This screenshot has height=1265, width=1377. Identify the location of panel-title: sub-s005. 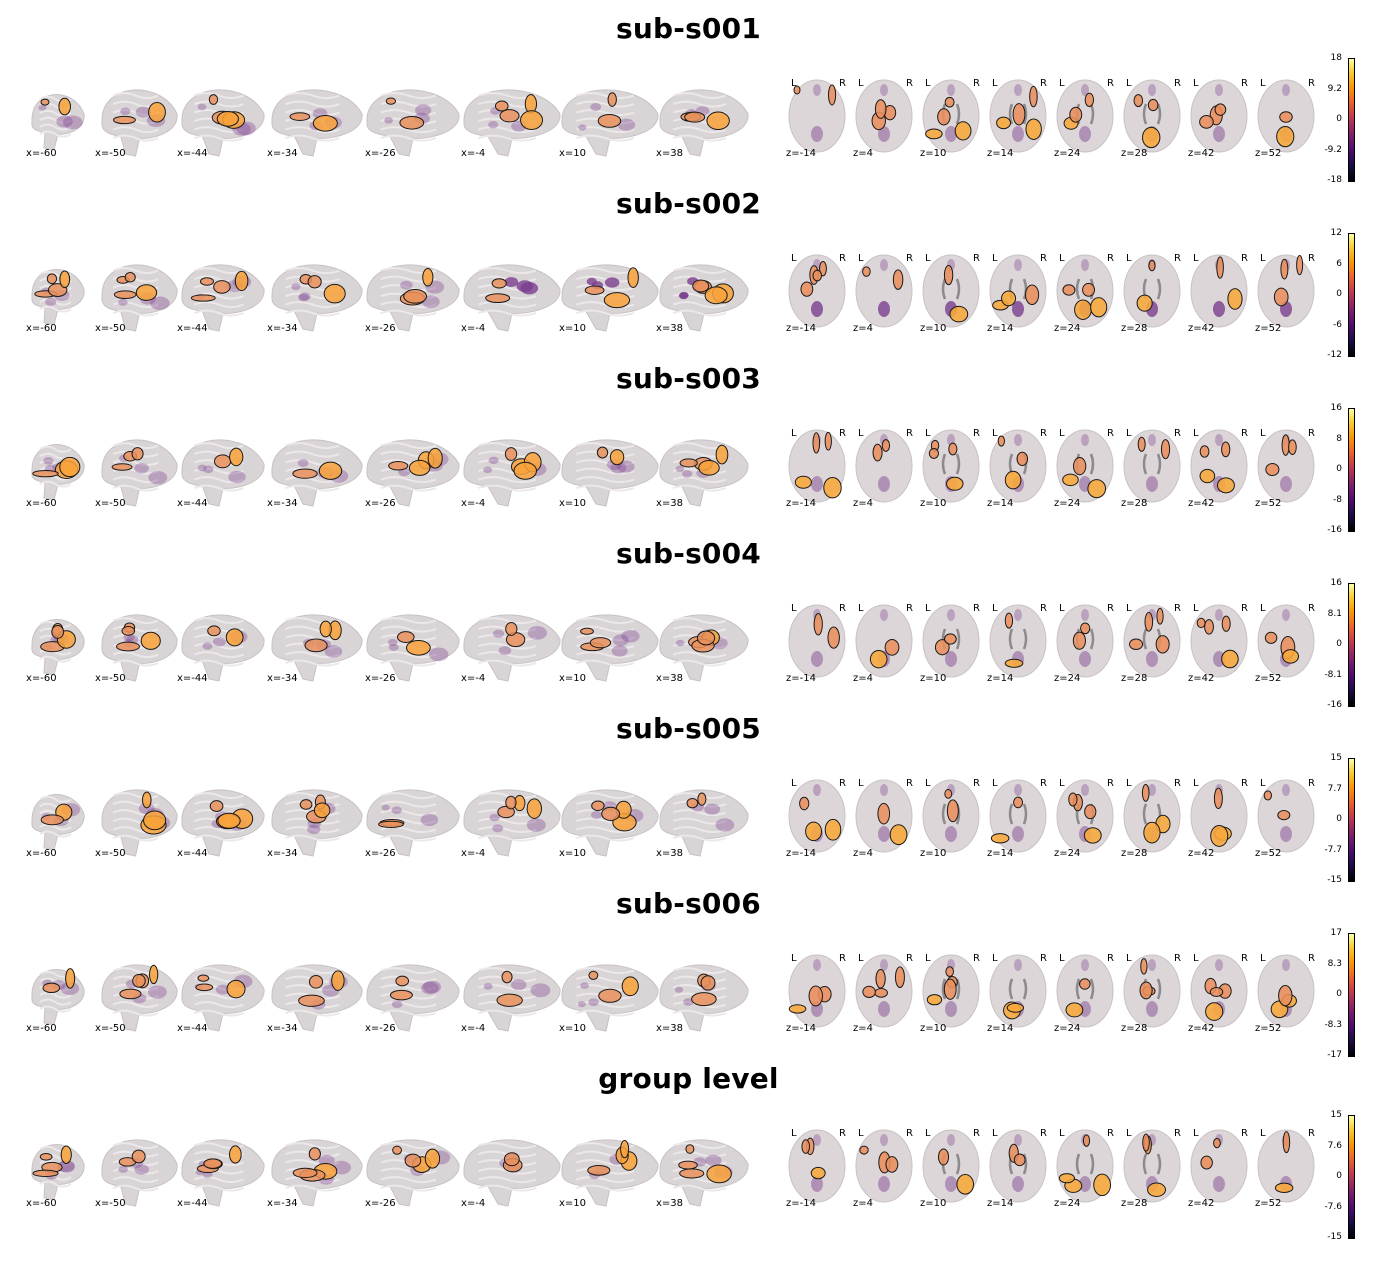
(688, 728).